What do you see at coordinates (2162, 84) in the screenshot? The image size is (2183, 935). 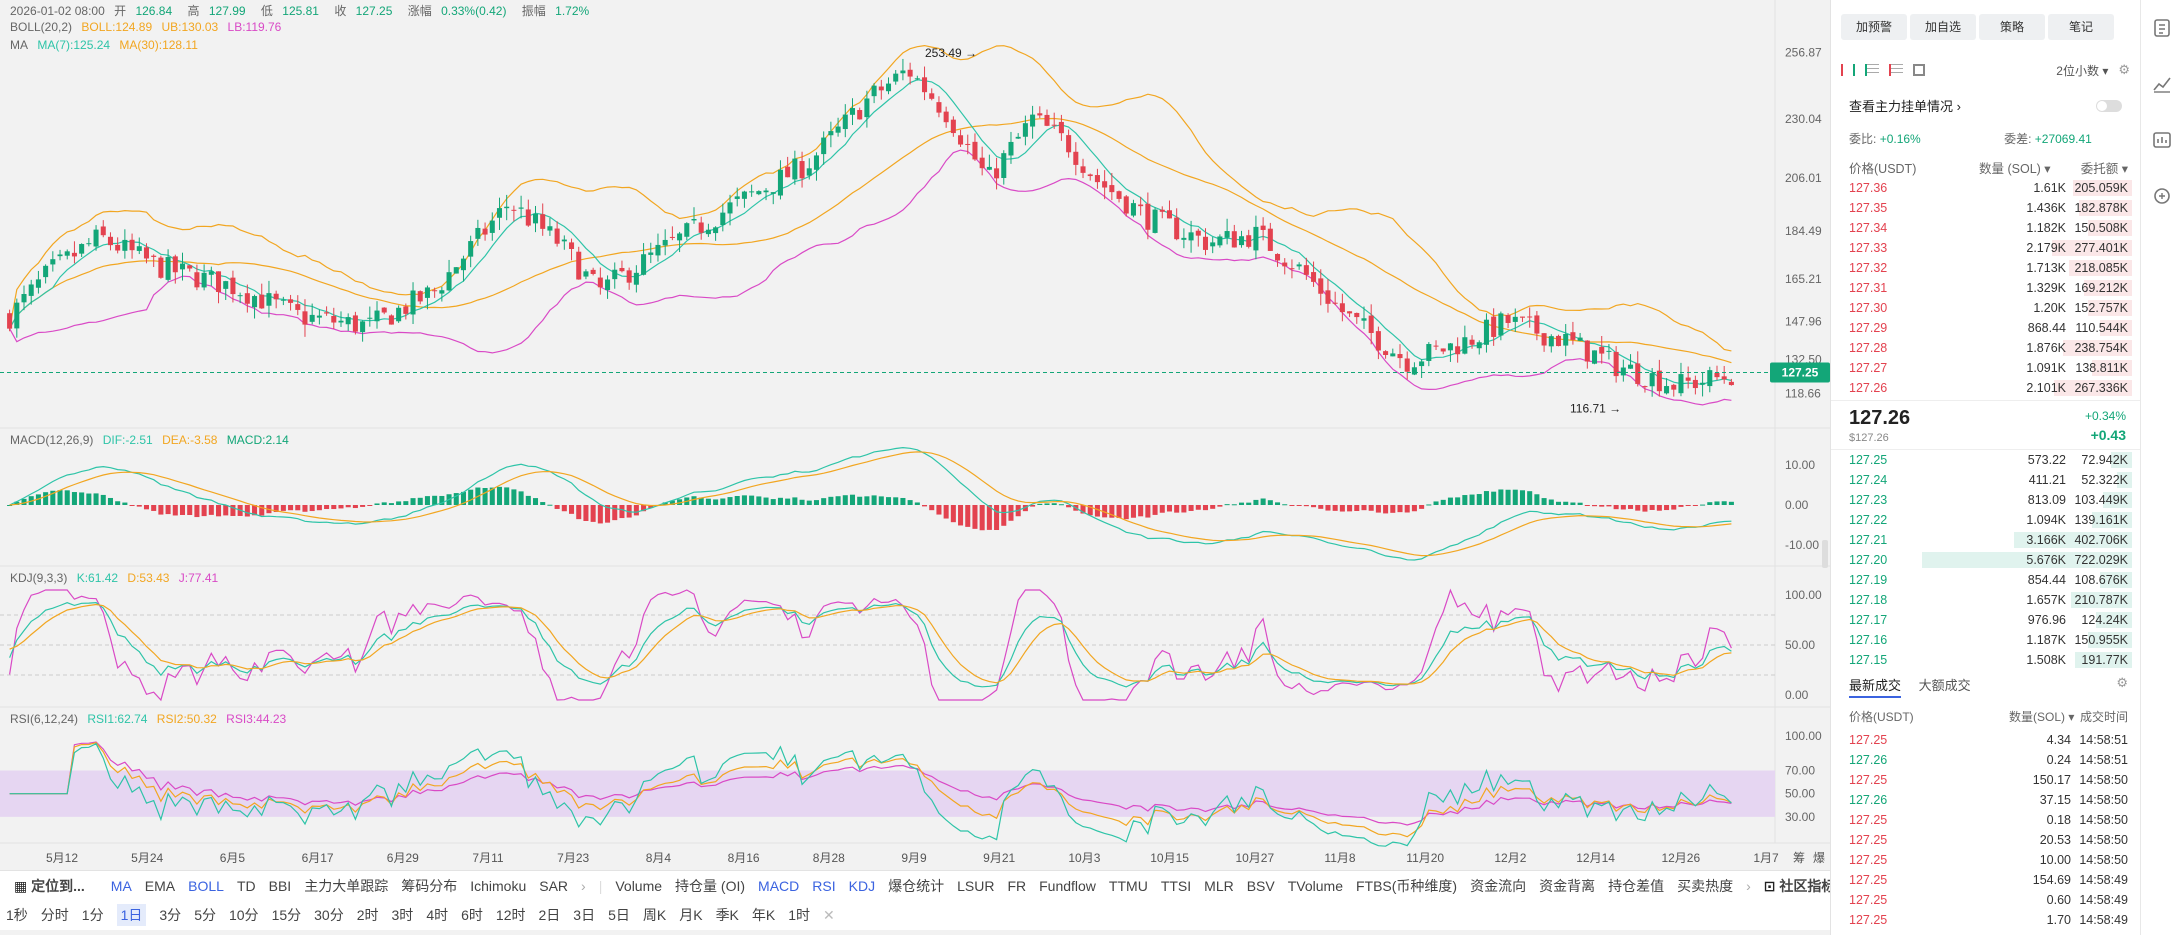 I see `trend-icon` at bounding box center [2162, 84].